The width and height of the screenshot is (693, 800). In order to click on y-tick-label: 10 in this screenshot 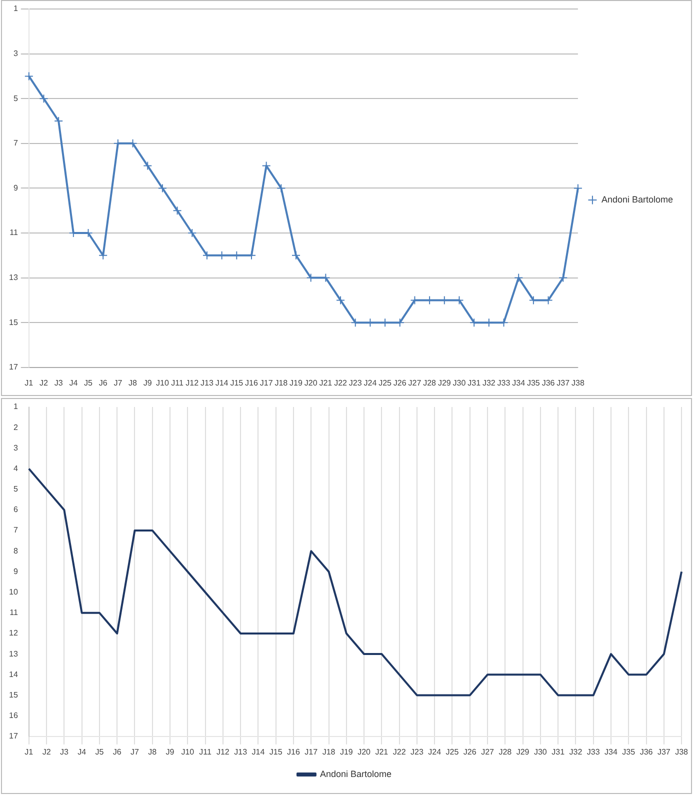, I will do `click(13, 591)`.